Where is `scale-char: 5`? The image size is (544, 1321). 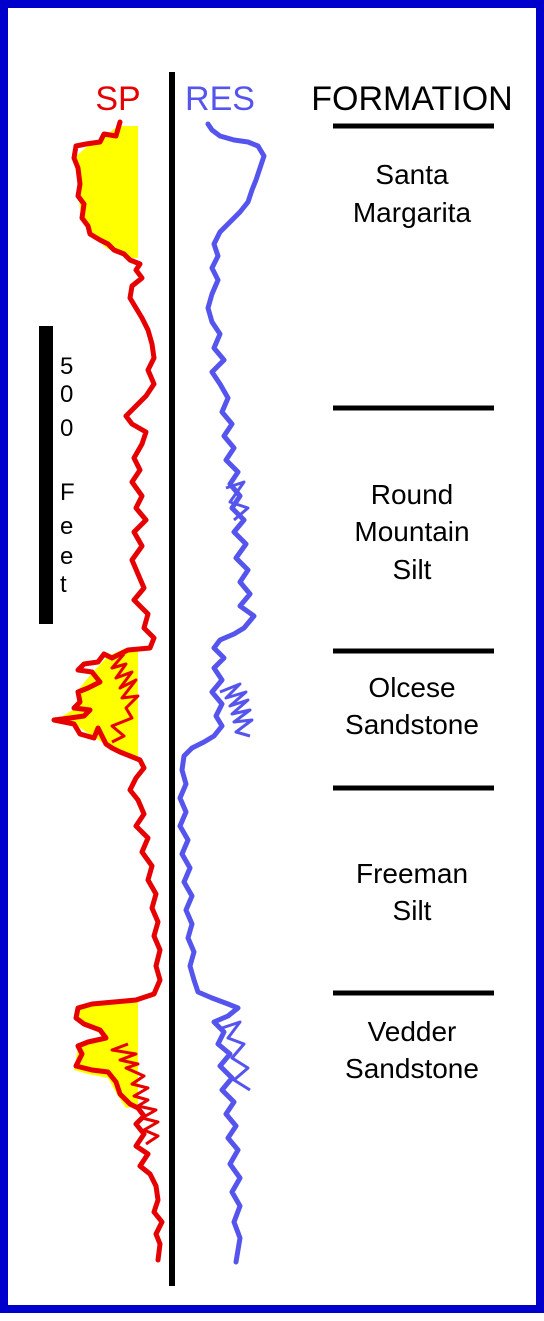 scale-char: 5 is located at coordinates (66, 366).